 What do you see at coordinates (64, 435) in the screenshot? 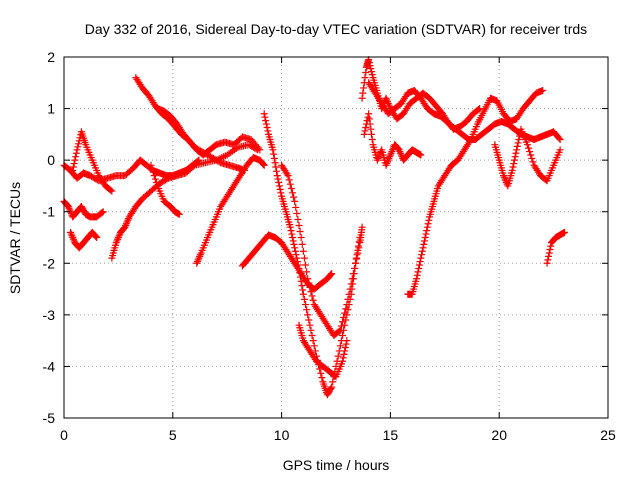
I see `x-tick-label: 0` at bounding box center [64, 435].